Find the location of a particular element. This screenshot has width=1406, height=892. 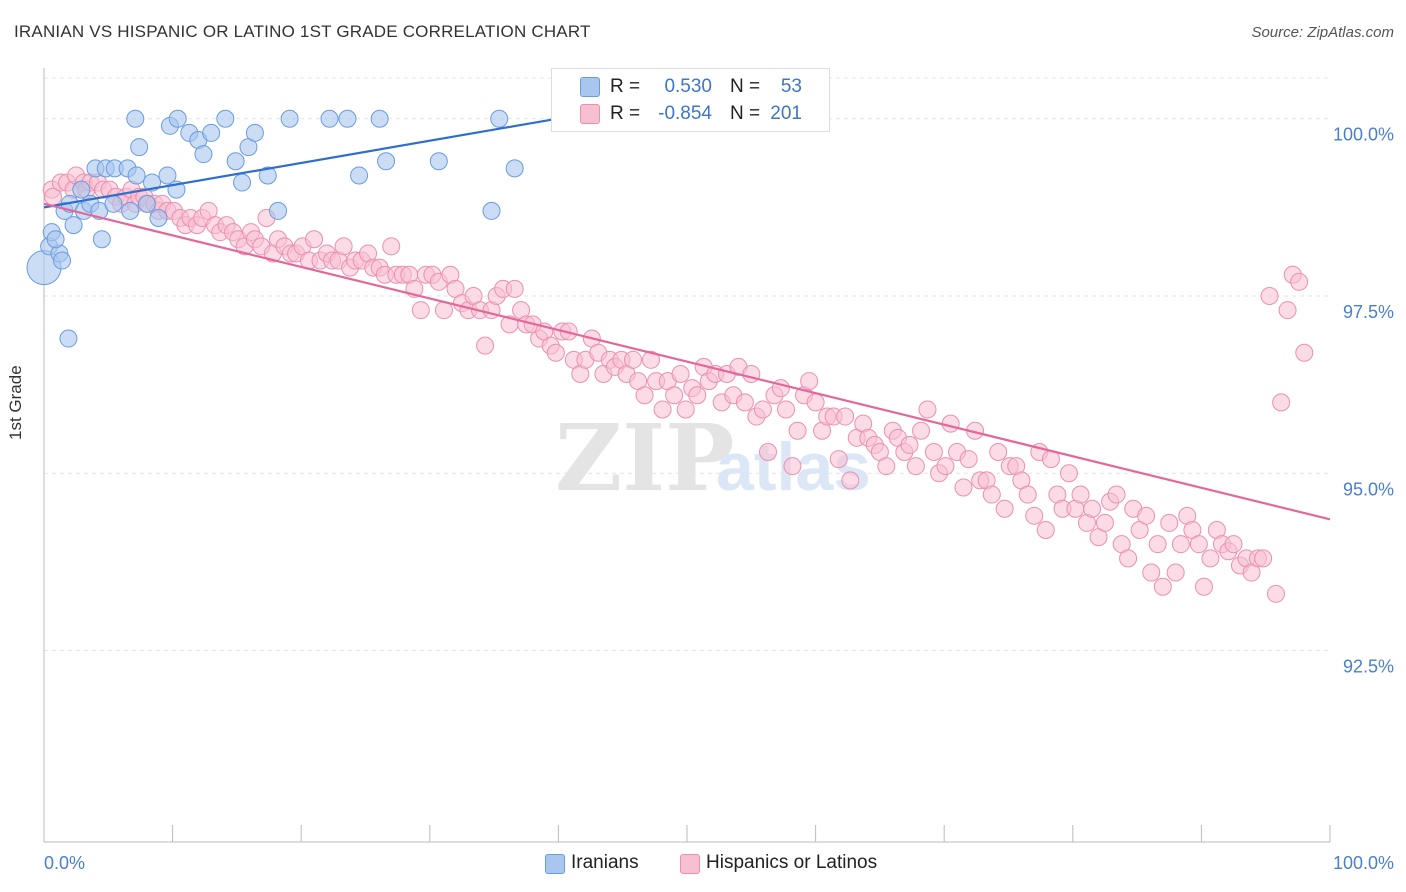

iranian-trend-line is located at coordinates (310, 161).